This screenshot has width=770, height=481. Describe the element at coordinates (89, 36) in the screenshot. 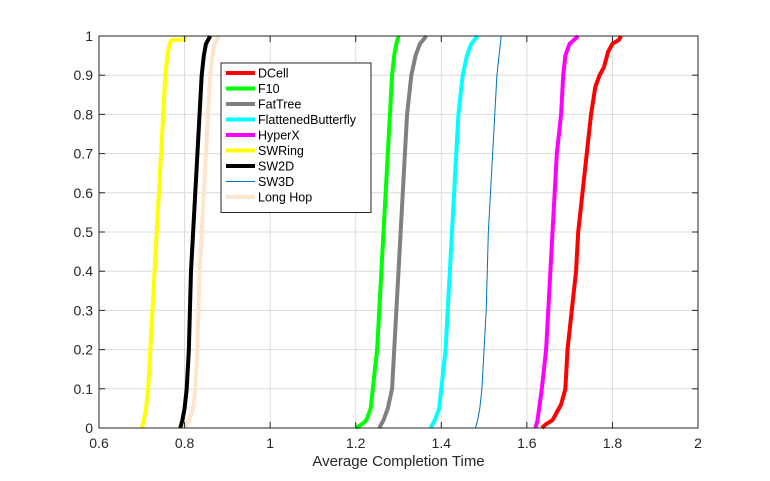

I see `y-tick-label: 1` at that location.